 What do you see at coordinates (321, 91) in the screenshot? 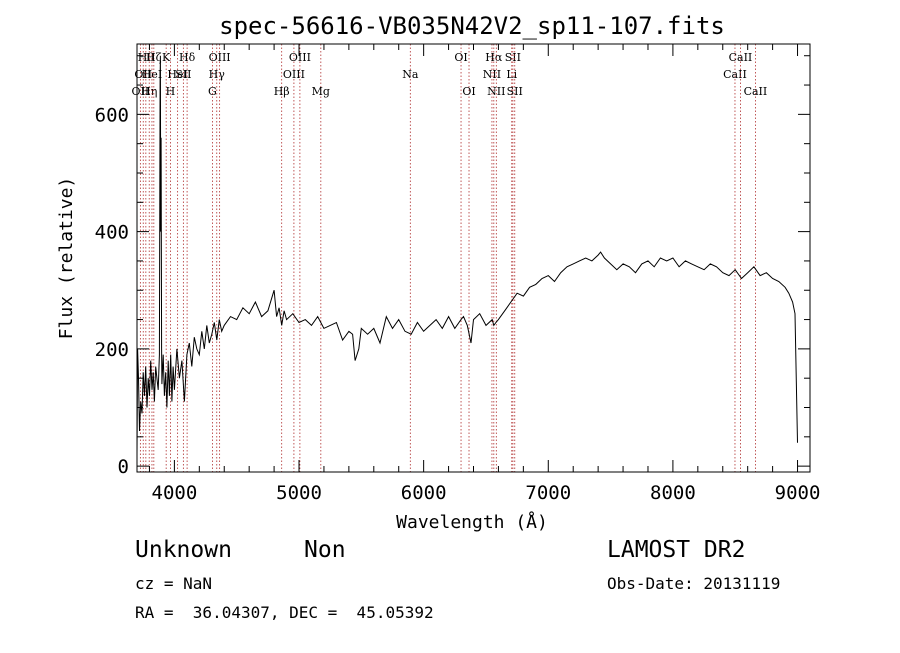
I see `spectral-line-label: Mg` at bounding box center [321, 91].